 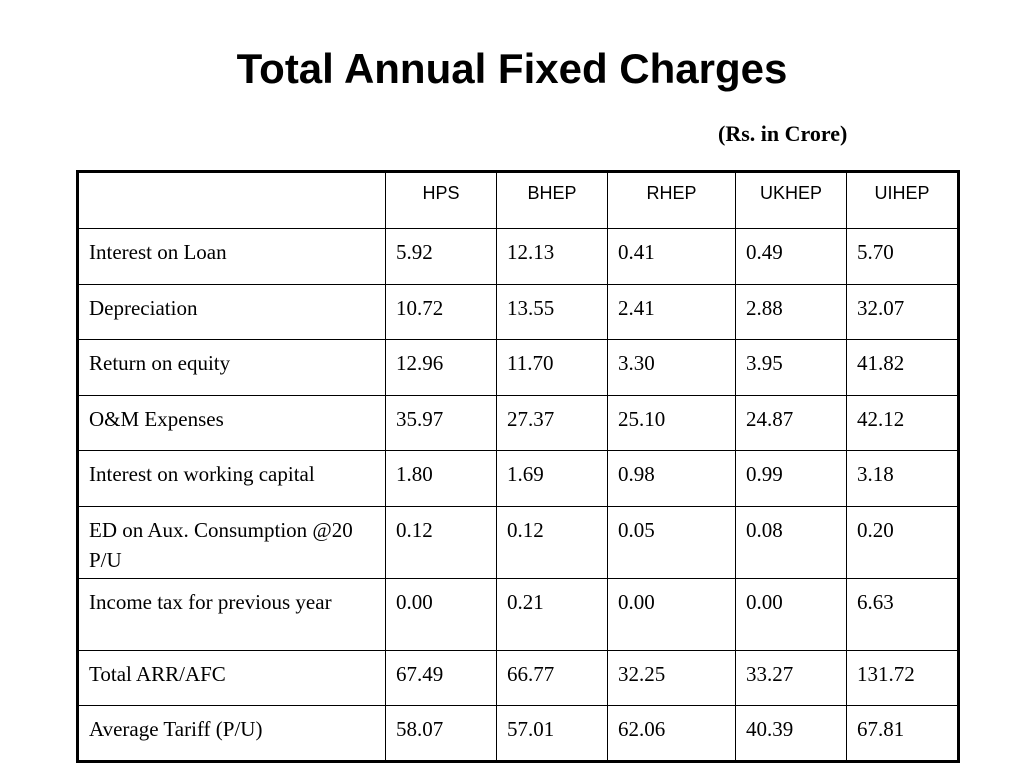 I want to click on table-cell: 0.98, so click(x=671, y=478).